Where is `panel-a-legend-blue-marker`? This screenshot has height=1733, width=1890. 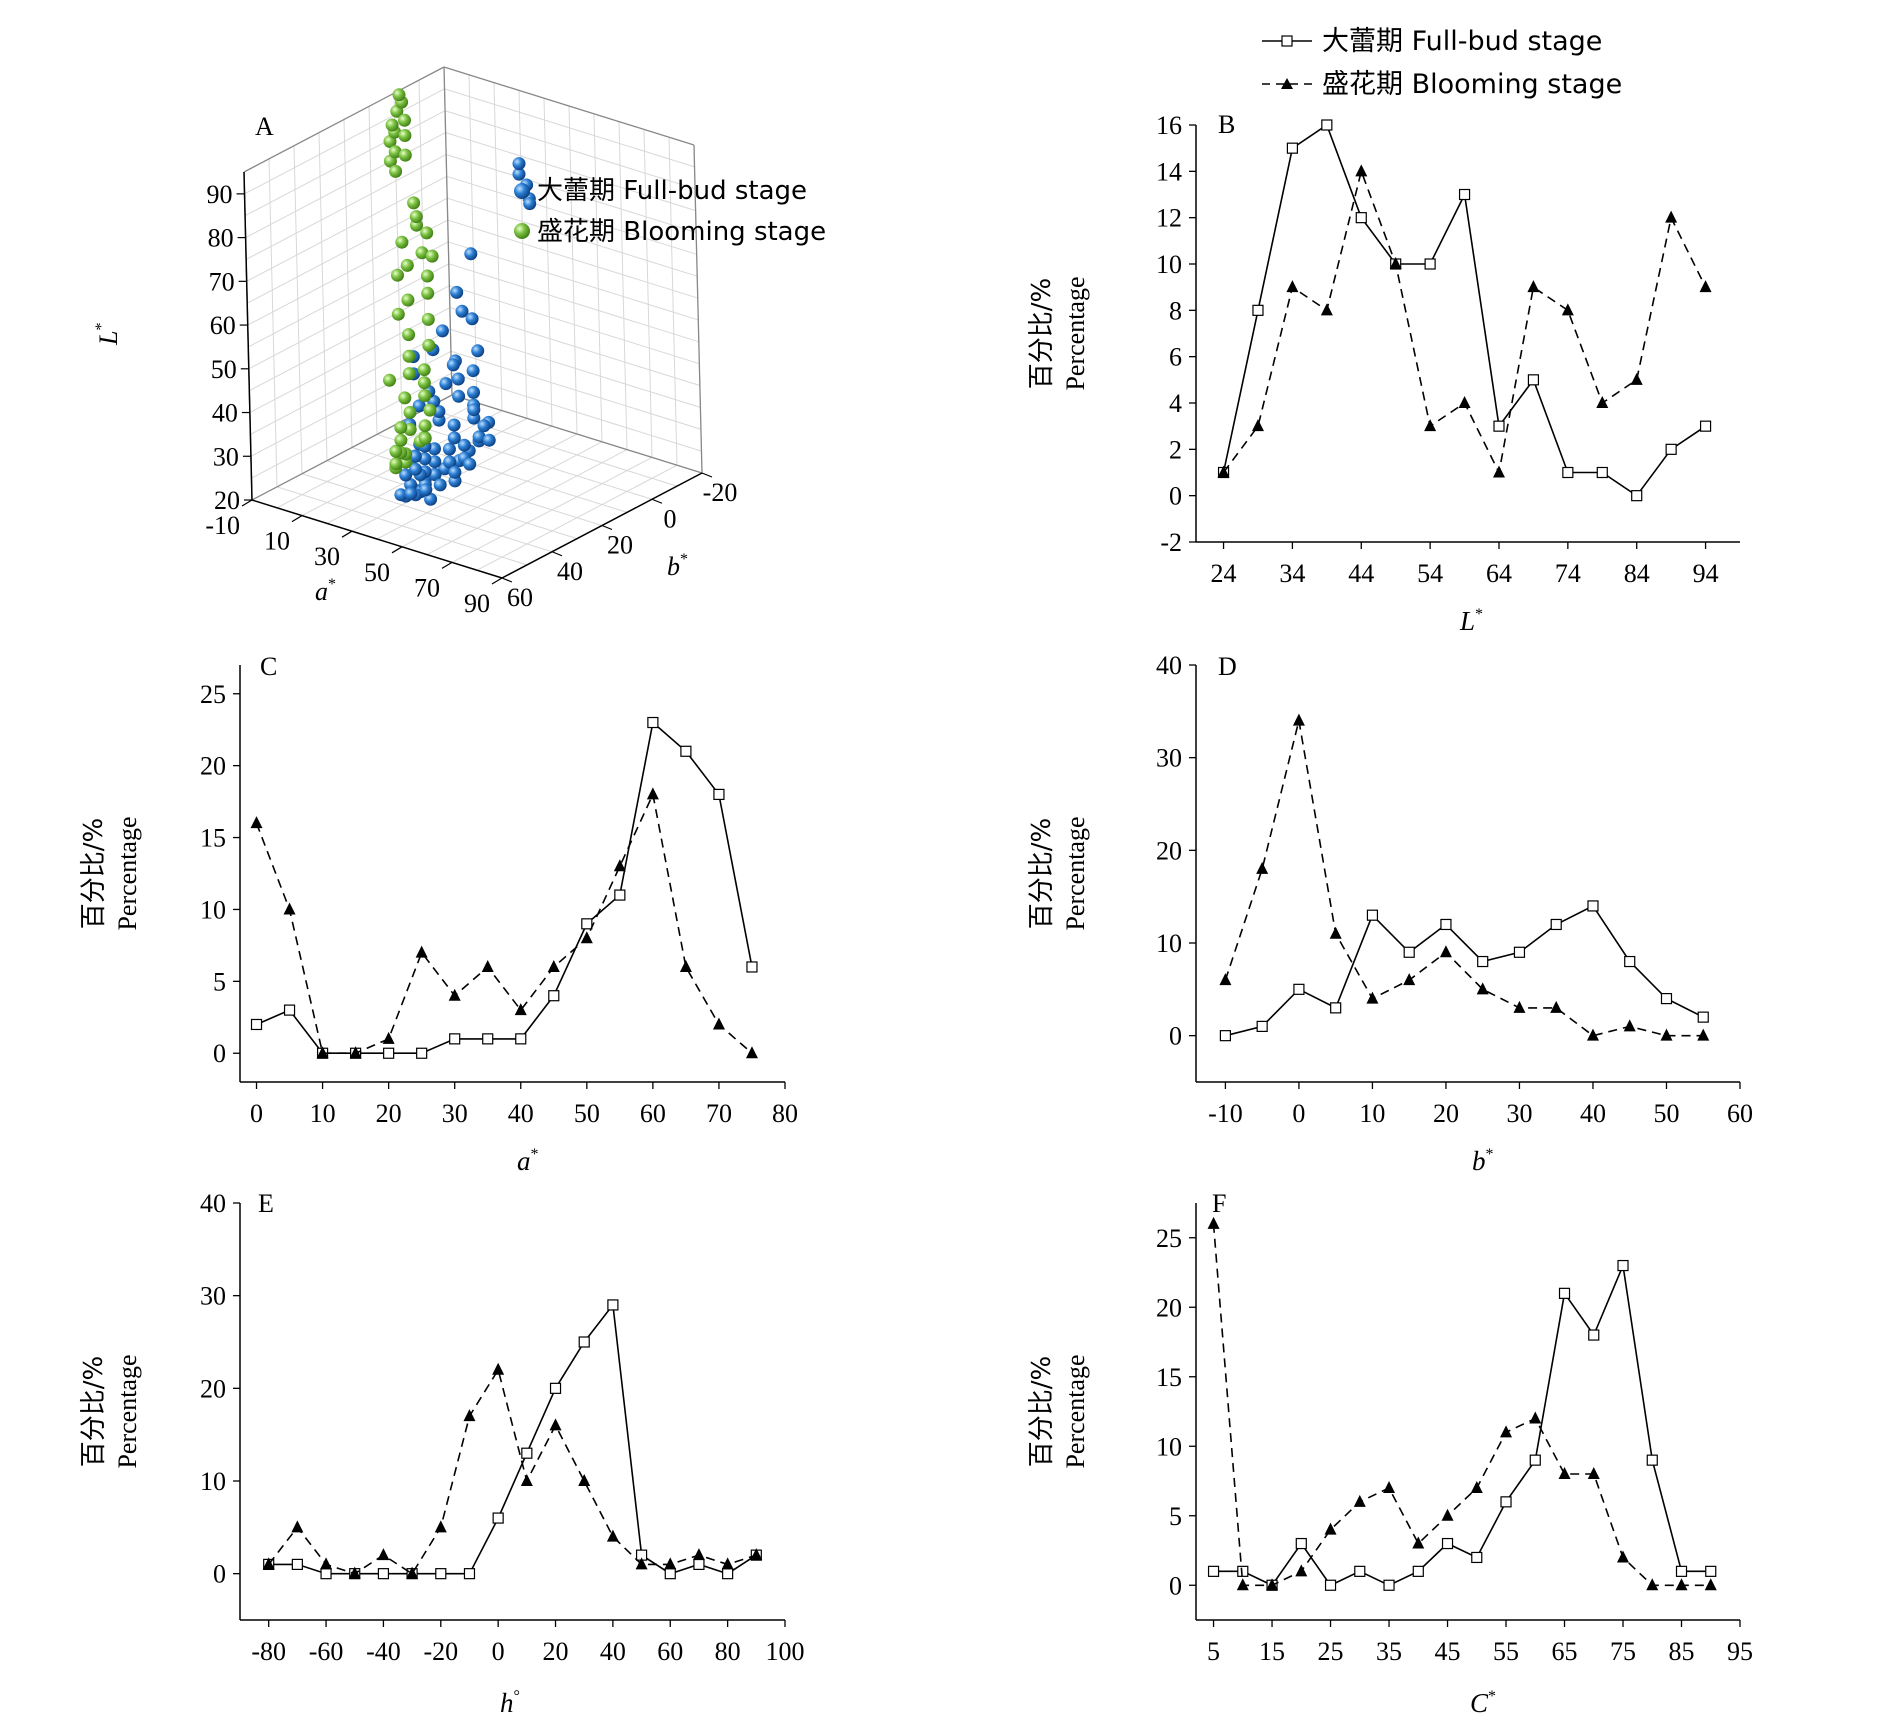 panel-a-legend-blue-marker is located at coordinates (522, 191).